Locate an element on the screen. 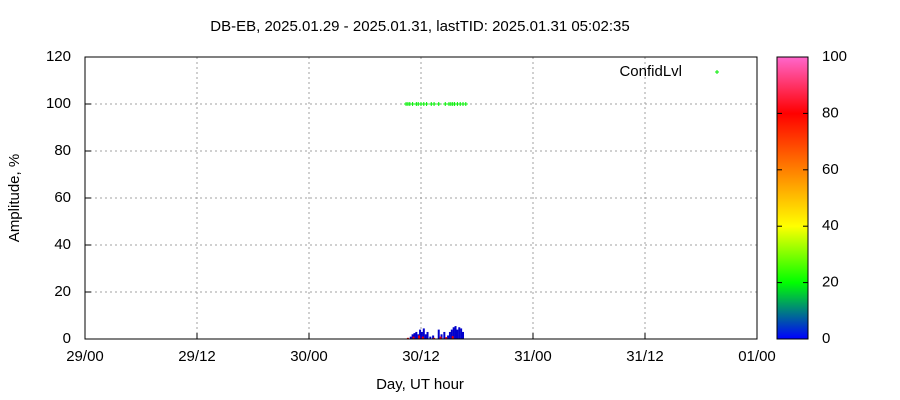 This screenshot has width=900, height=400. x-tick-label: 31/12 is located at coordinates (645, 356).